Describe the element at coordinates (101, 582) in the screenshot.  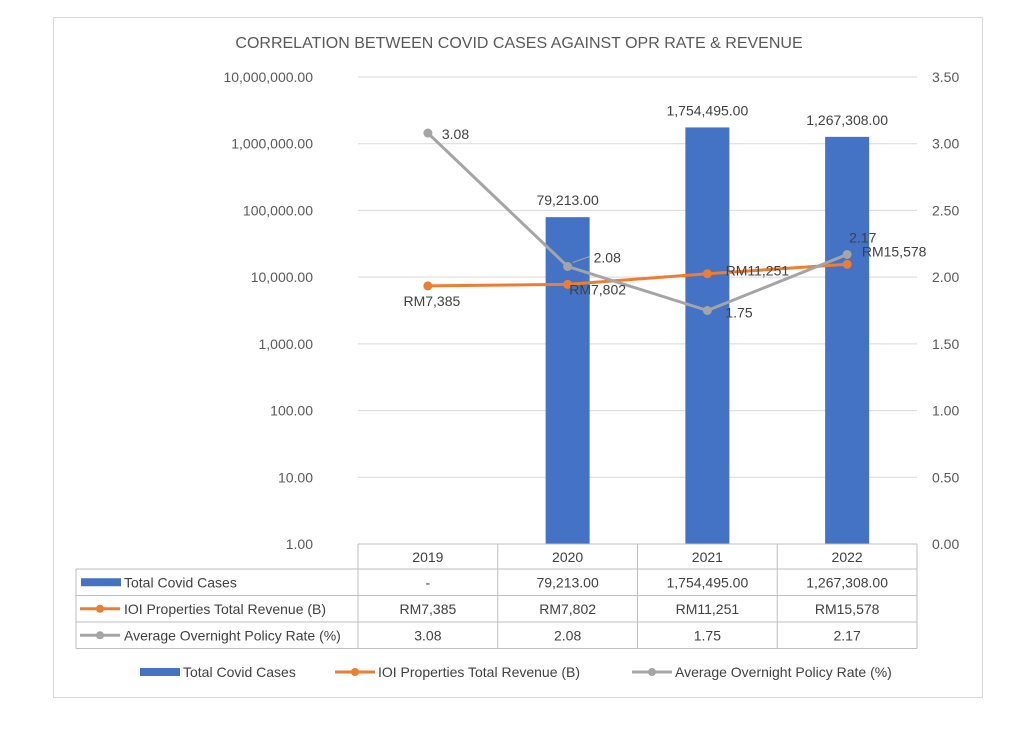
I see `table-legend-key` at that location.